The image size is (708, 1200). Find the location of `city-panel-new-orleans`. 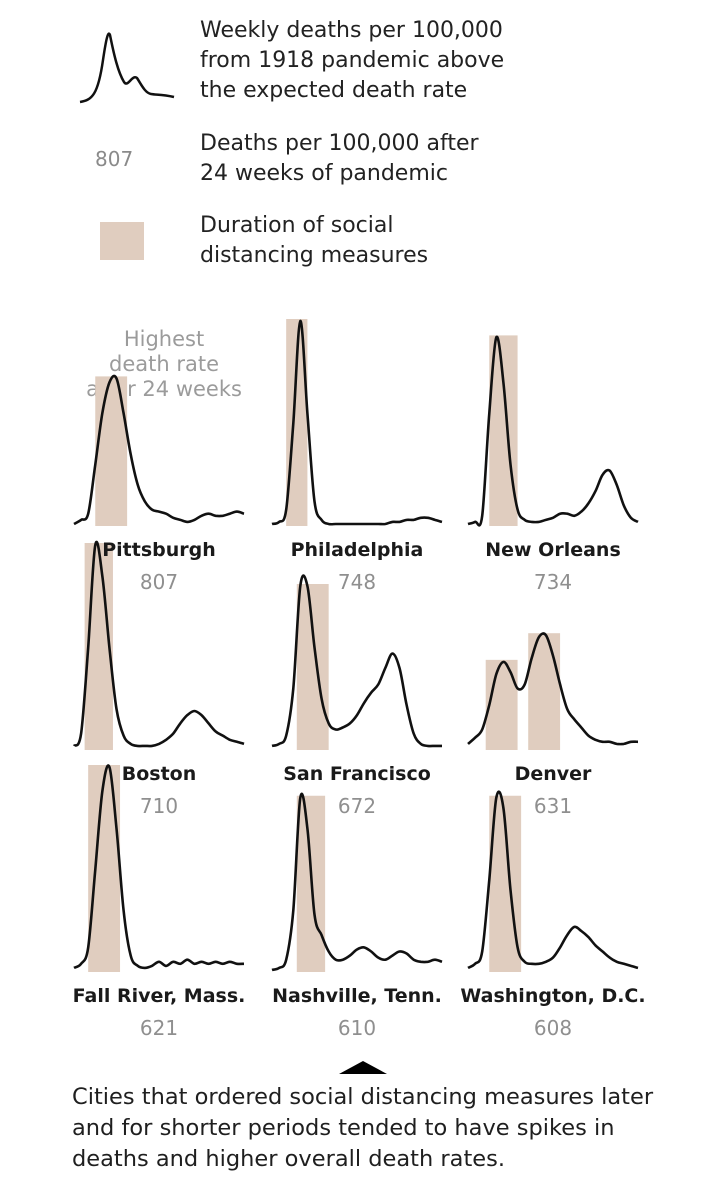

city-panel-new-orleans is located at coordinates (553, 431).